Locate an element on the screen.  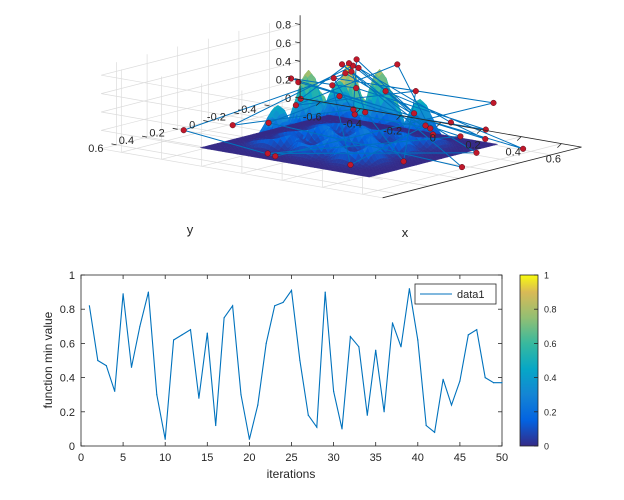
x-tick-label: 0 is located at coordinates (81, 458).